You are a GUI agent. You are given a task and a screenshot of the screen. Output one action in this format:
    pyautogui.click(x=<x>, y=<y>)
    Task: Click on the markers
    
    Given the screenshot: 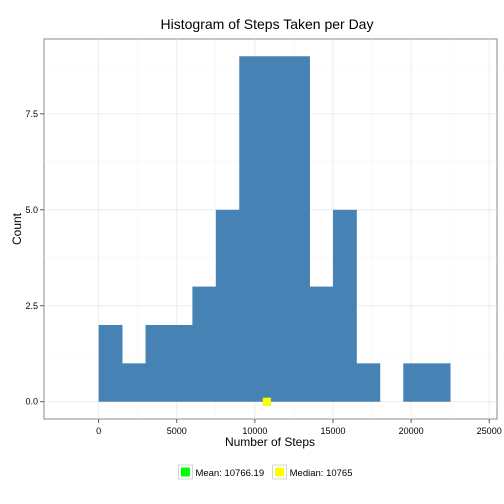 What is the action you would take?
    pyautogui.click(x=266, y=401)
    